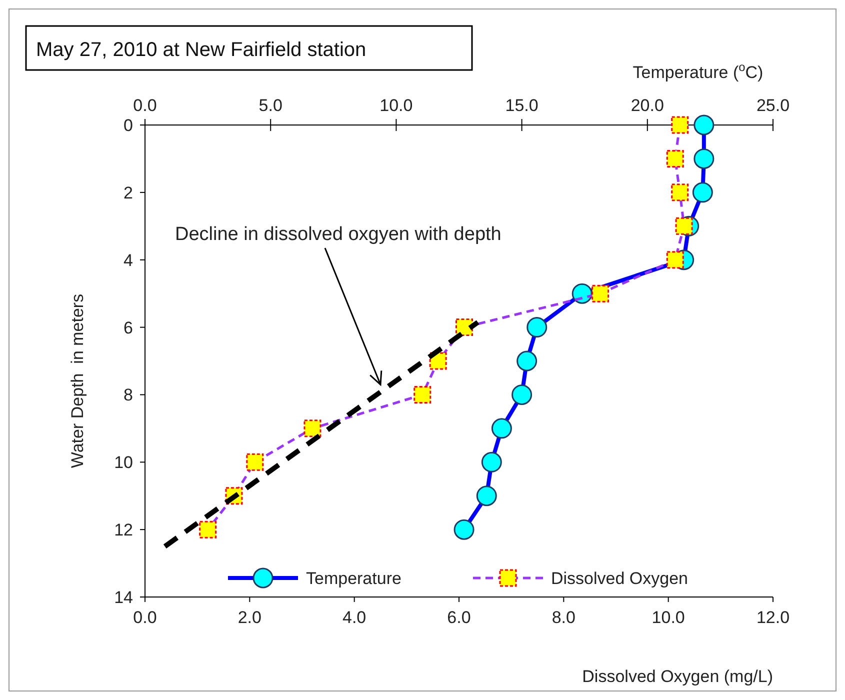 Image resolution: width=845 pixels, height=700 pixels. I want to click on annotation: Decline in dissolved oxgyen with depth, so click(338, 234).